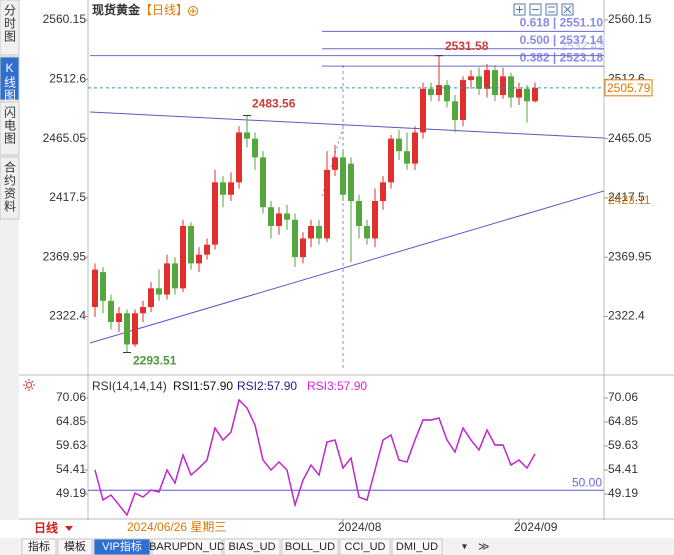 The width and height of the screenshot is (674, 555). What do you see at coordinates (203, 386) in the screenshot?
I see `legend-entry: RSI1:57.90` at bounding box center [203, 386].